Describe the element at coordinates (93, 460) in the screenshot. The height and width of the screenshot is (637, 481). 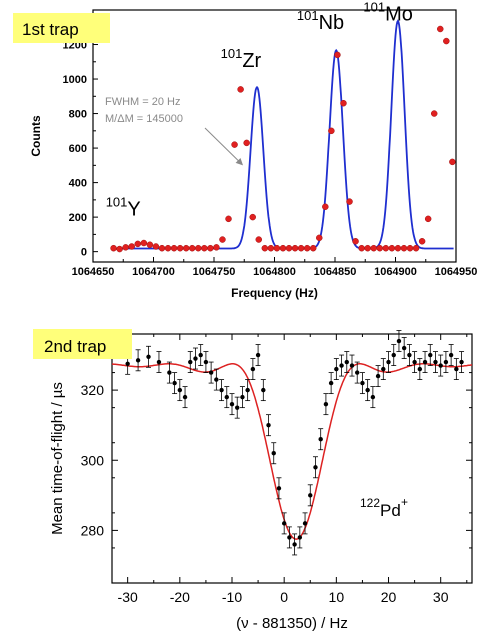
I see `y-tick-label: 300` at that location.